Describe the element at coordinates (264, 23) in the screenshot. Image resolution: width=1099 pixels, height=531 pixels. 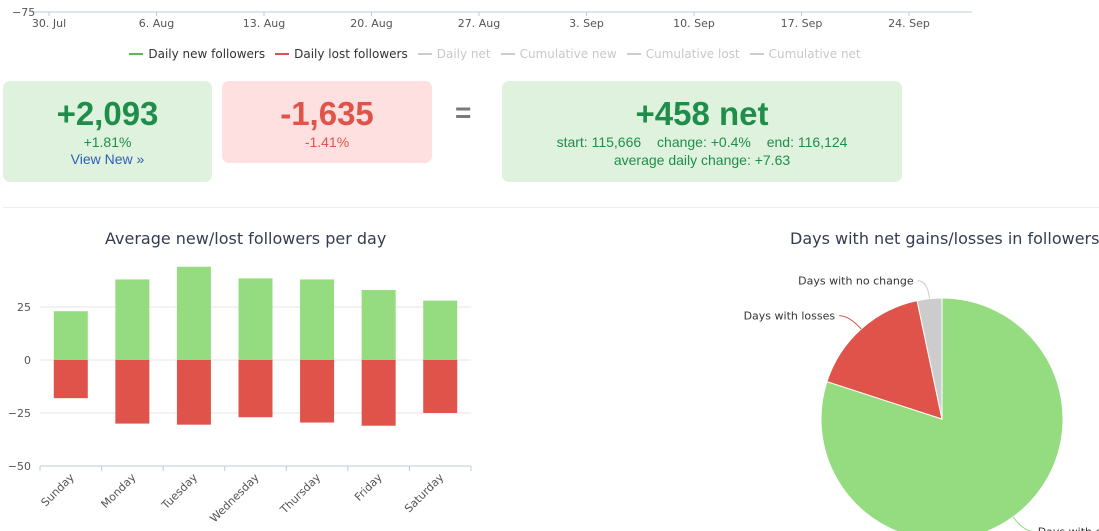
I see `timeline-tick-label: 13. Aug` at that location.